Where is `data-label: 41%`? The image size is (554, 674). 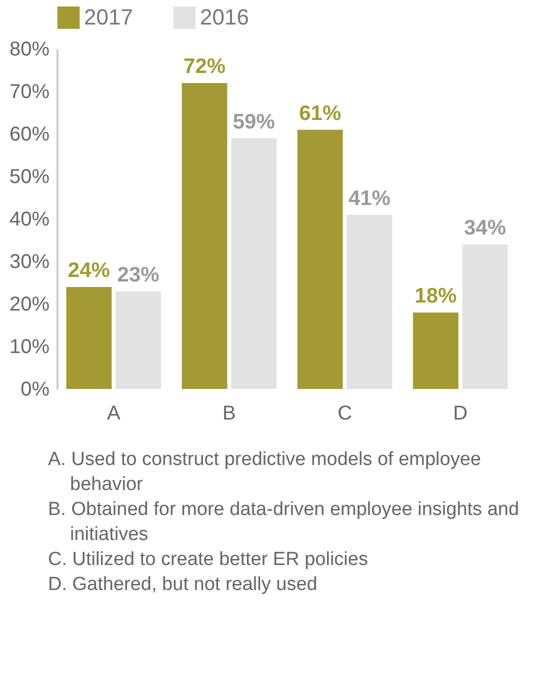
data-label: 41% is located at coordinates (369, 198).